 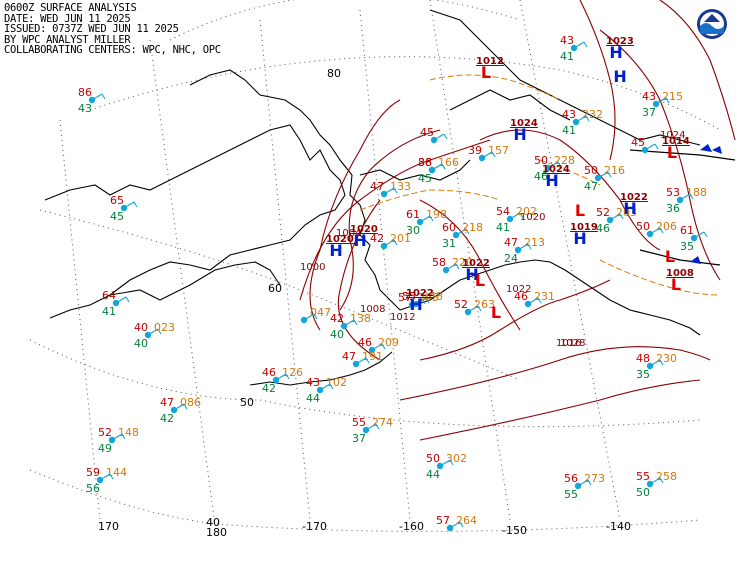 I want to click on station-model: 54 41 202, so click(x=516, y=219).